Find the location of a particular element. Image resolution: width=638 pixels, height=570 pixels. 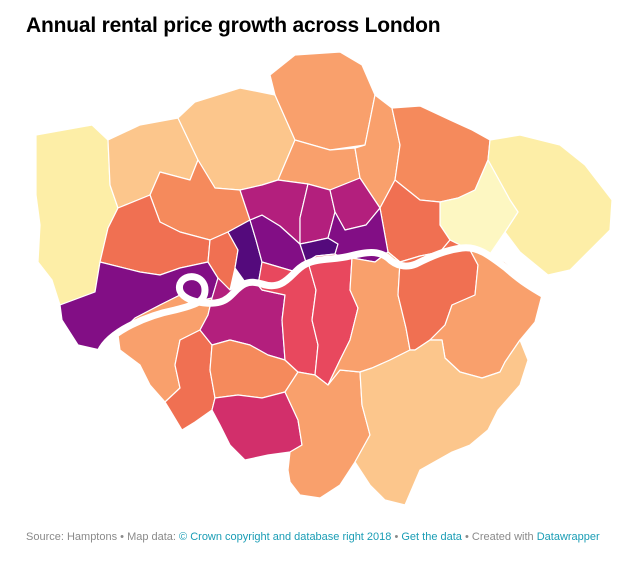

borough-sutton: Sutton is located at coordinates (257, 426).